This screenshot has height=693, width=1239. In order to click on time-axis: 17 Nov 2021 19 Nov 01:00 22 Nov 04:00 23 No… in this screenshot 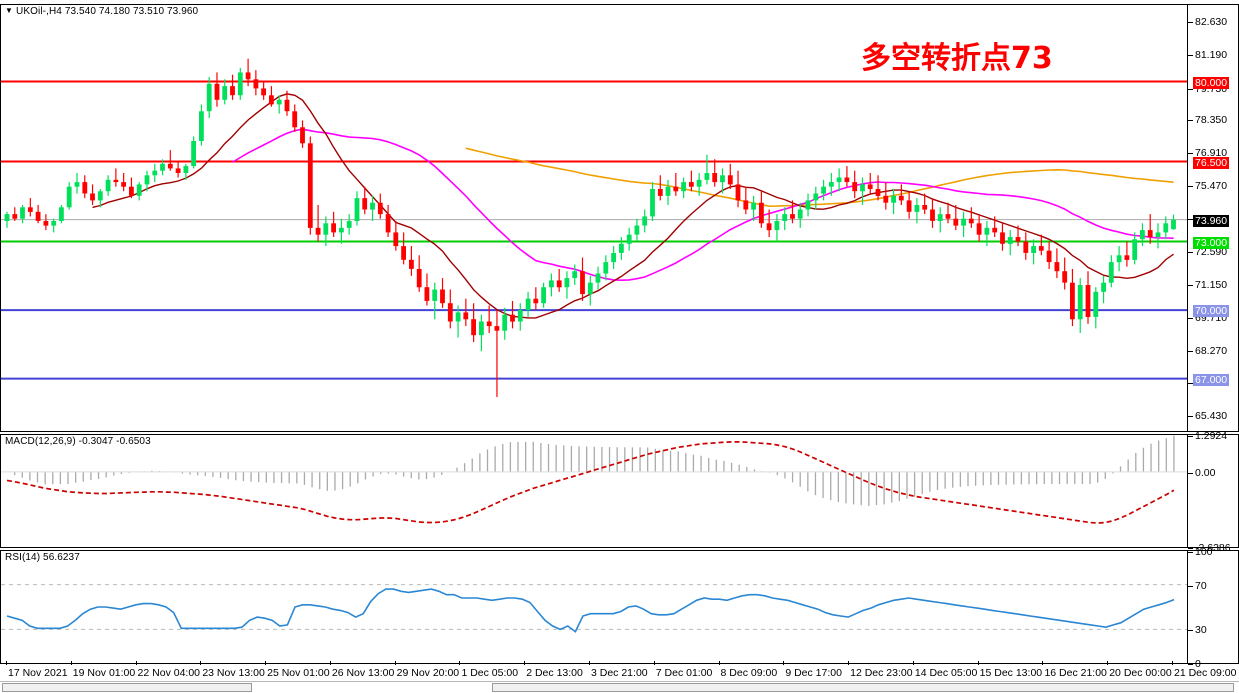, I will do `click(619, 673)`.